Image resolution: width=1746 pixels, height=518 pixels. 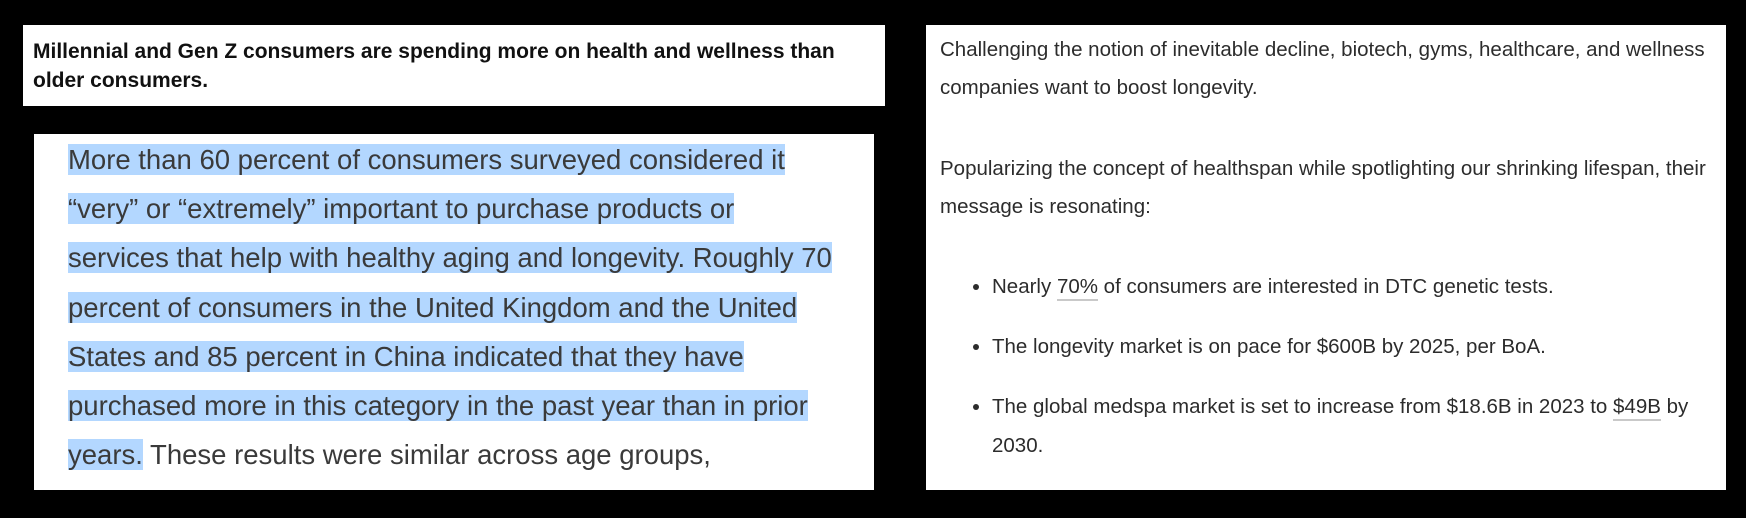 What do you see at coordinates (1340, 426) in the screenshot?
I see `list-item-text-after: by 2030.` at bounding box center [1340, 426].